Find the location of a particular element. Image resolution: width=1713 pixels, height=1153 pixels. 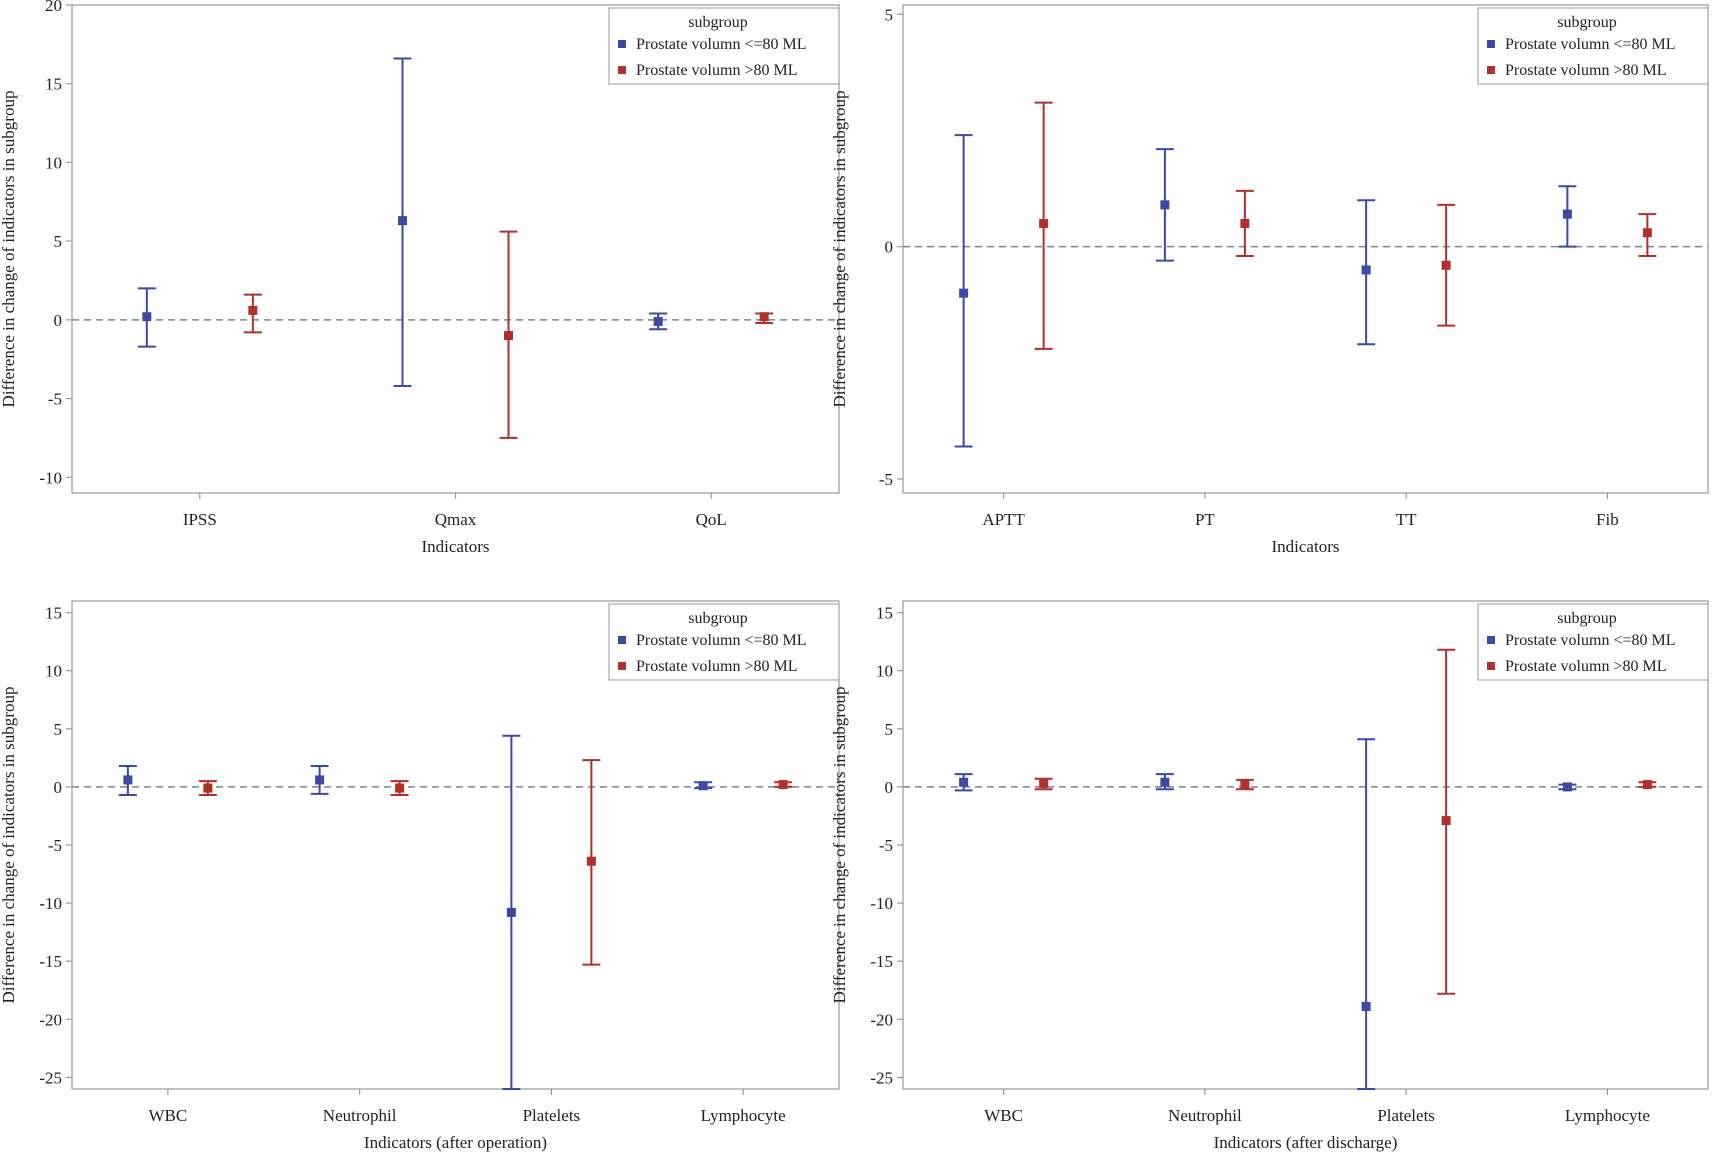

x-tick-label: IPSS is located at coordinates (200, 519).